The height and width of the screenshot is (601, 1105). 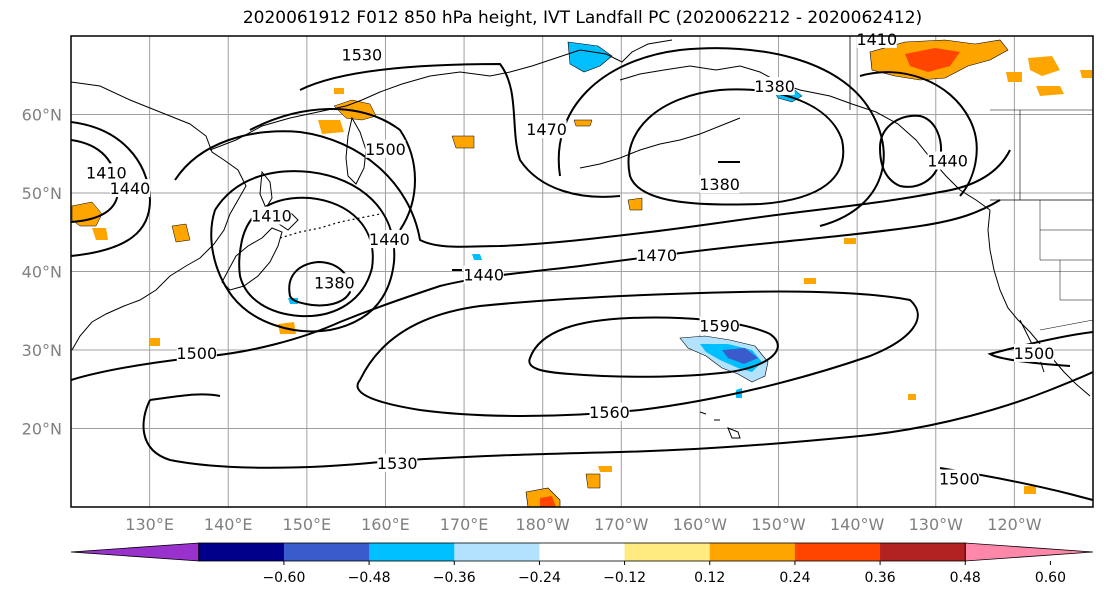 What do you see at coordinates (1050, 578) in the screenshot?
I see `colorbar-tick-label: 0.60` at bounding box center [1050, 578].